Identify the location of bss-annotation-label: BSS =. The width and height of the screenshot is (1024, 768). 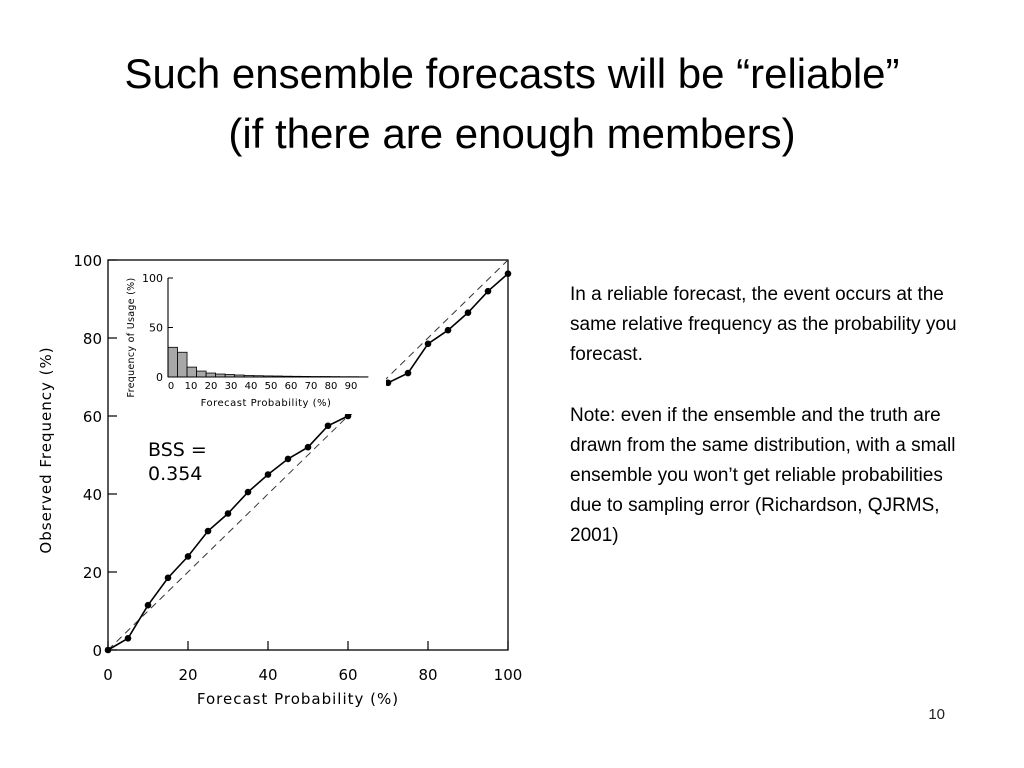
(177, 450).